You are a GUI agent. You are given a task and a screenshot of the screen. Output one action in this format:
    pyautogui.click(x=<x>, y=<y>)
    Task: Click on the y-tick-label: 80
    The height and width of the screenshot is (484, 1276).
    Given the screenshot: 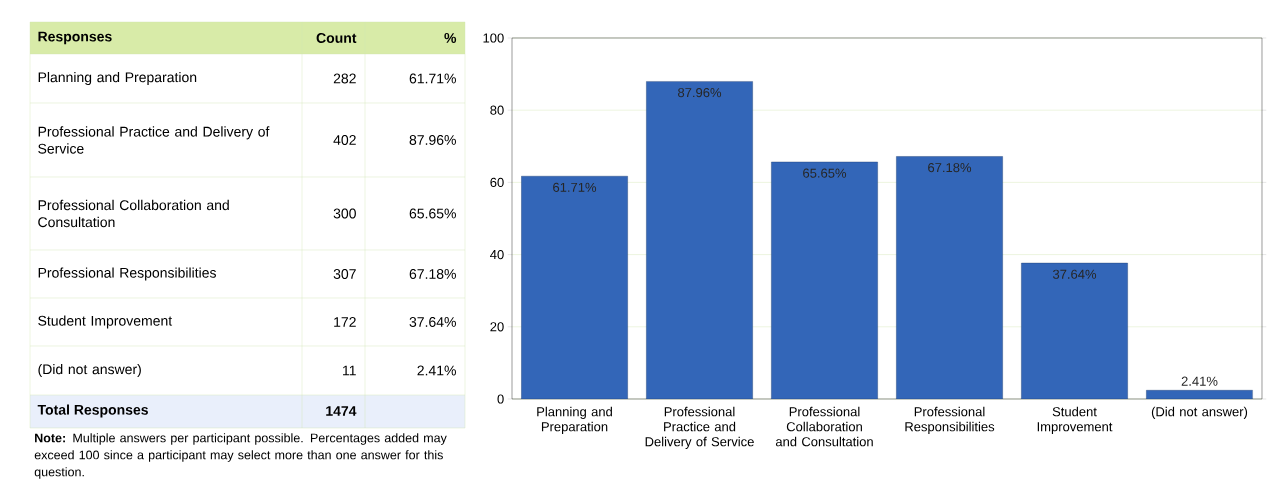 What is the action you would take?
    pyautogui.click(x=497, y=110)
    